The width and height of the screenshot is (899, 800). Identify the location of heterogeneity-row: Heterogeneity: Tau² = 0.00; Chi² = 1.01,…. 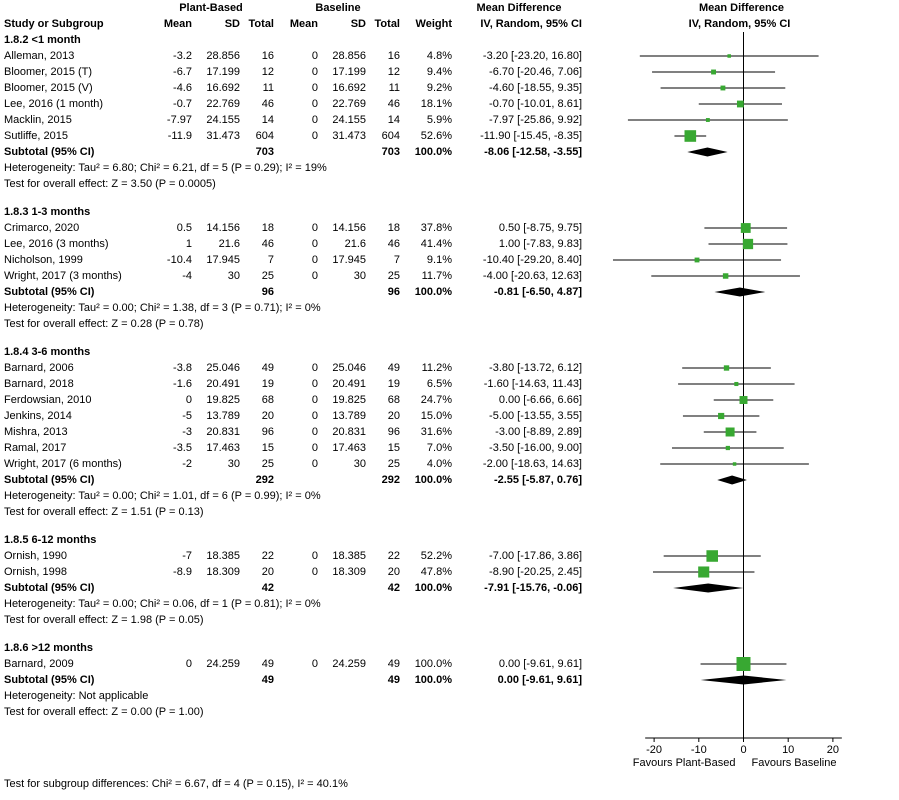
(449, 496).